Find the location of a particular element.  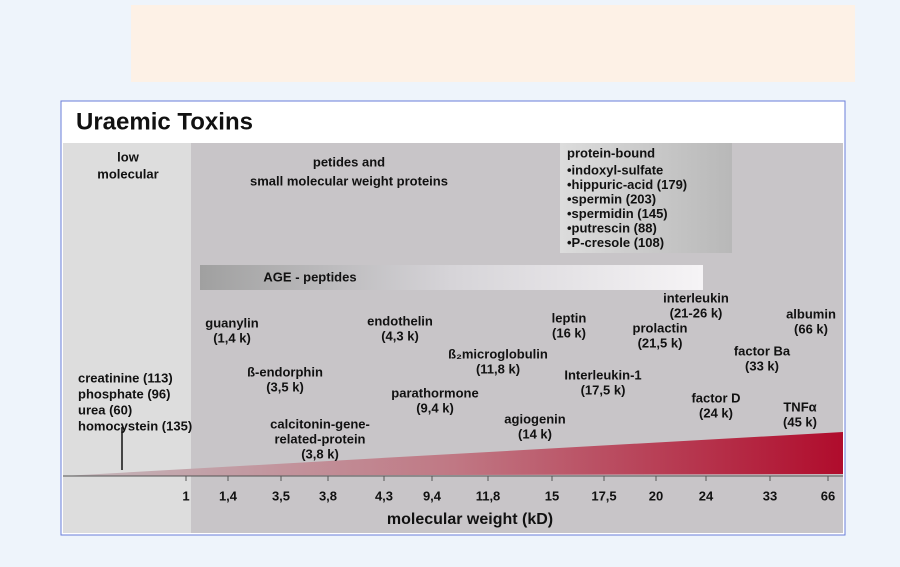

toxin-label: factor D is located at coordinates (715, 397).